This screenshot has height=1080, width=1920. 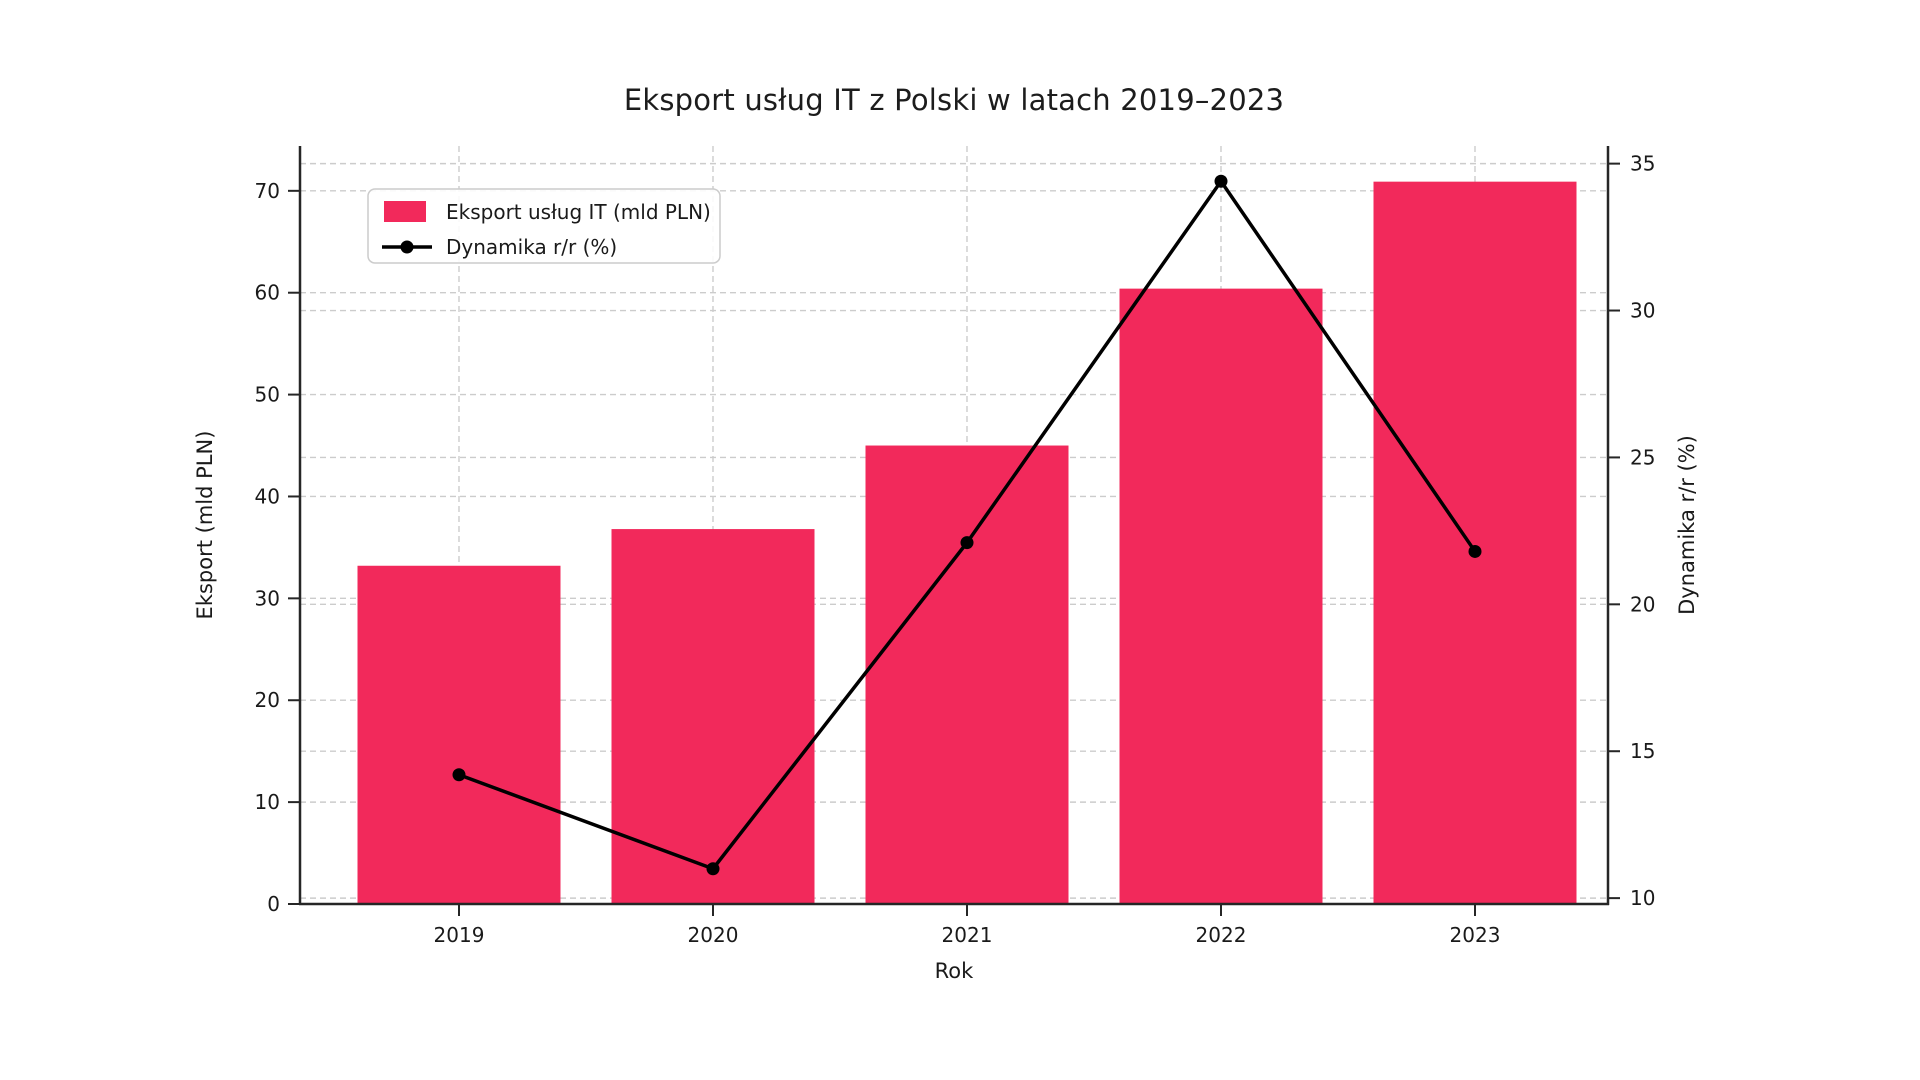 What do you see at coordinates (713, 716) in the screenshot?
I see `bar-2020` at bounding box center [713, 716].